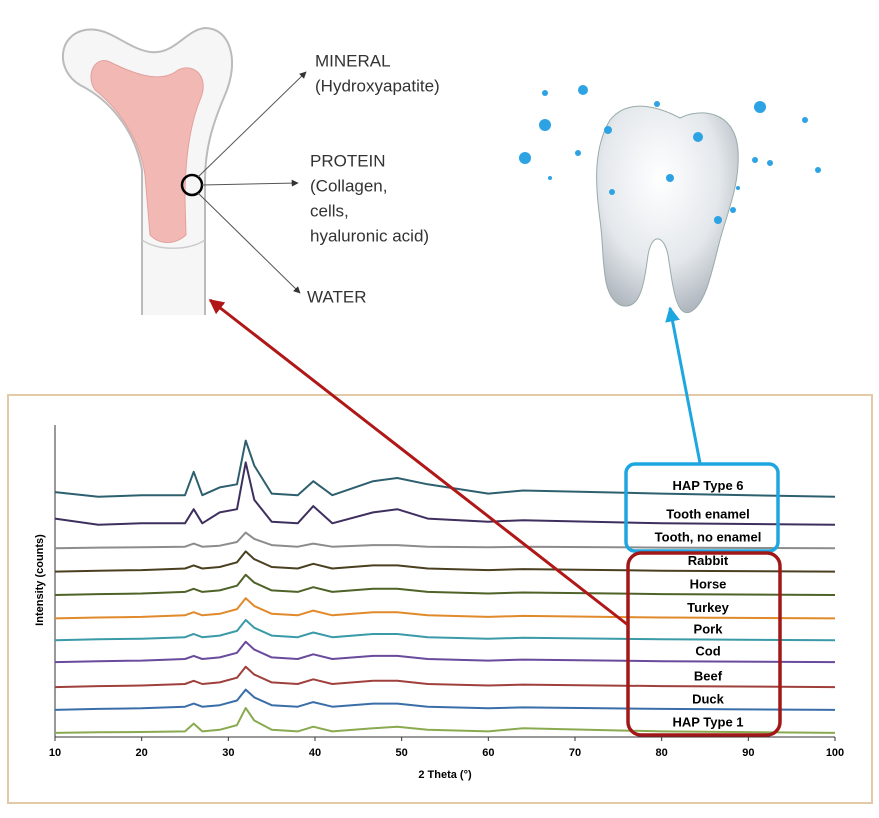 The height and width of the screenshot is (818, 879). What do you see at coordinates (708, 560) in the screenshot?
I see `legend-label: Rabbit` at bounding box center [708, 560].